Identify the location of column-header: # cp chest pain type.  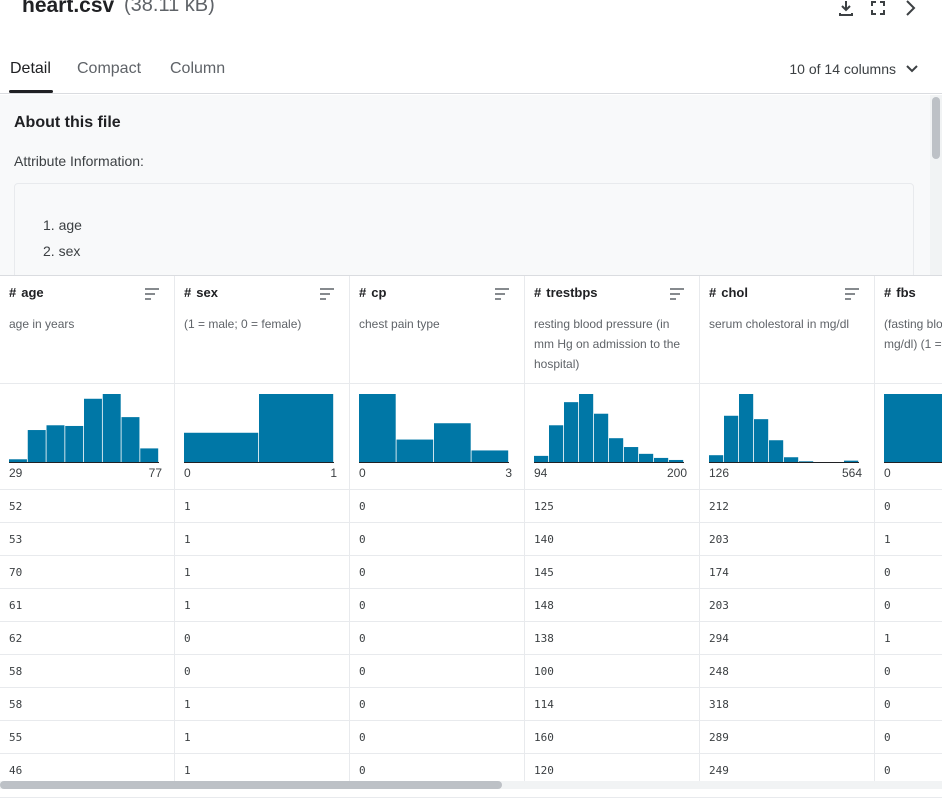
(437, 329).